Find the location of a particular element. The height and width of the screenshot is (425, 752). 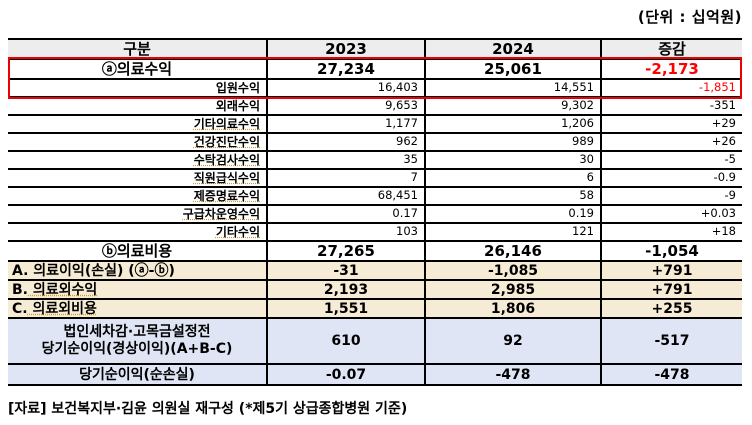

value-2024: 1,206 is located at coordinates (512, 124).